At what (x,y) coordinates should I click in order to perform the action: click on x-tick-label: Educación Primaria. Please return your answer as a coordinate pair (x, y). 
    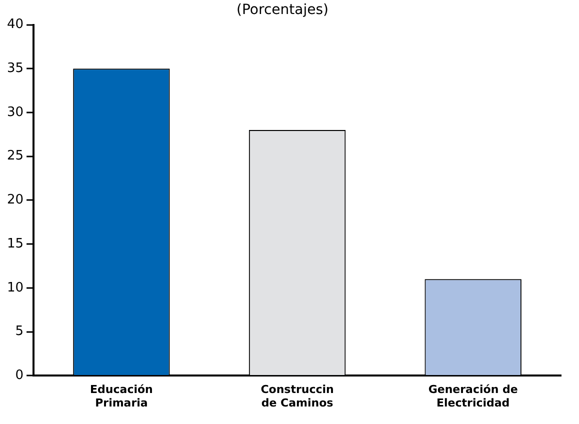
    Looking at the image, I should click on (121, 396).